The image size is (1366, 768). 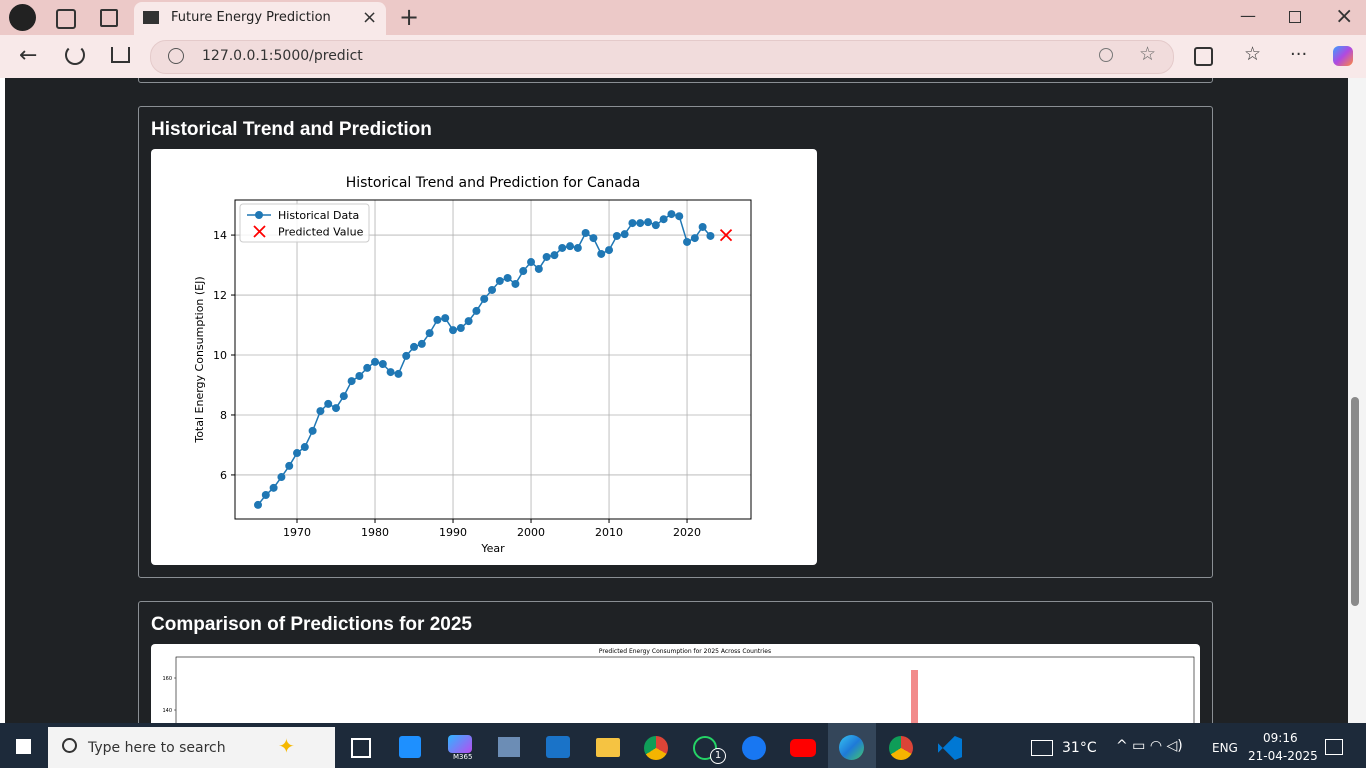 I want to click on url-field, so click(x=662, y=57).